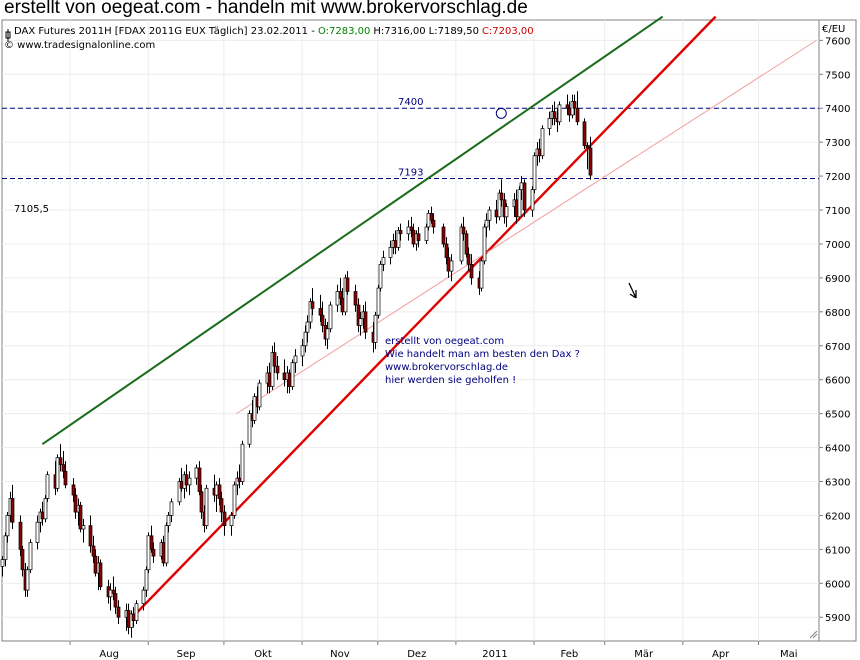 The image size is (860, 660). I want to click on y-tick-label: 6300, so click(837, 483).